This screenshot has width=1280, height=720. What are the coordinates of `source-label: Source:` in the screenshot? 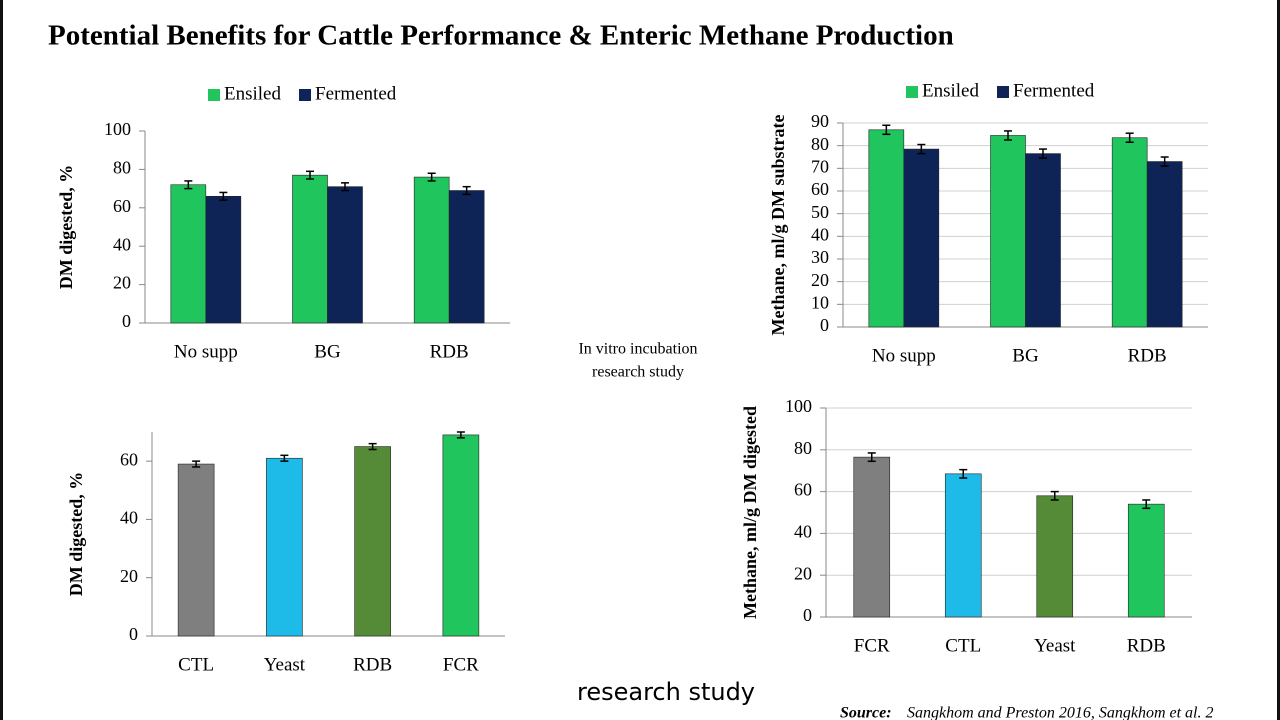 It's located at (866, 712).